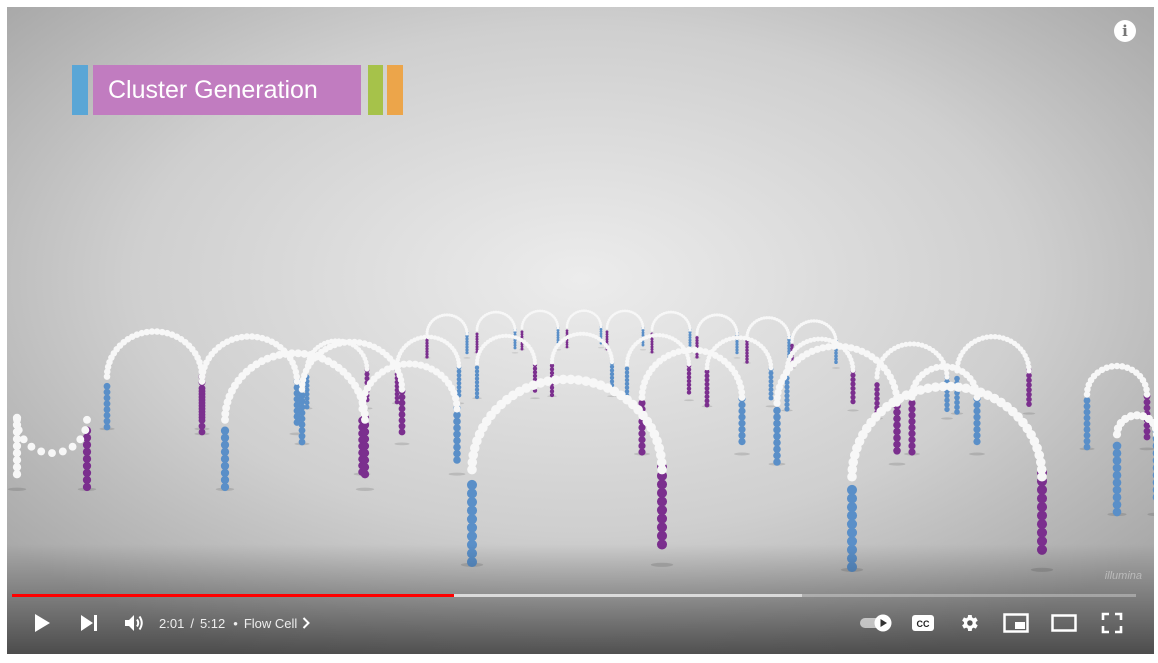  I want to click on time-display: 2:01 / 5:12 • Flow Cell, so click(235, 623).